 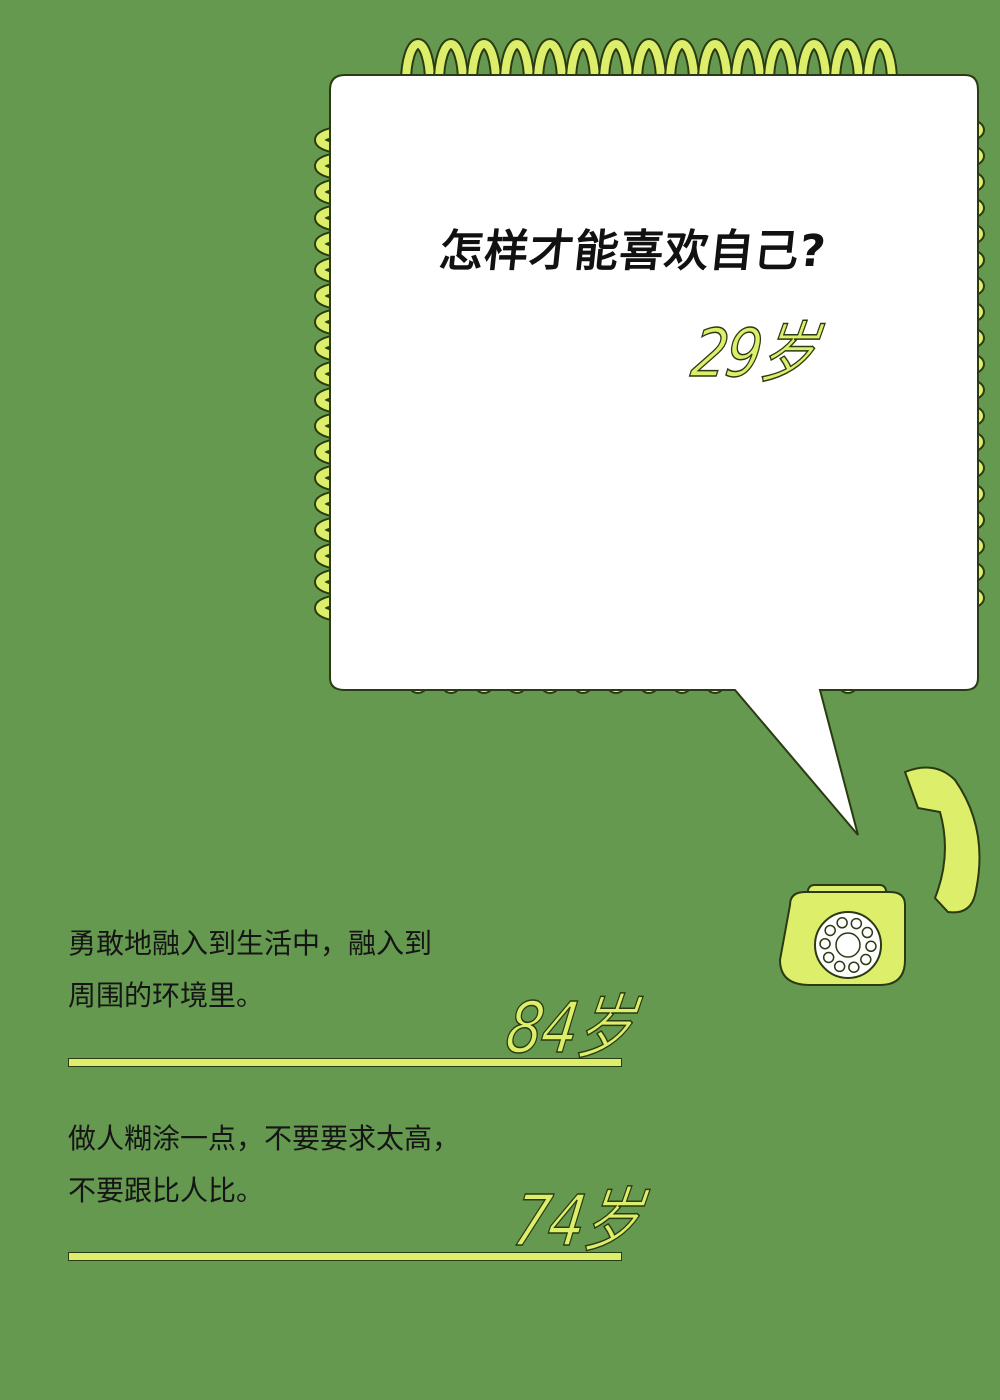 What do you see at coordinates (753, 353) in the screenshot?
I see `question-age: 29岁` at bounding box center [753, 353].